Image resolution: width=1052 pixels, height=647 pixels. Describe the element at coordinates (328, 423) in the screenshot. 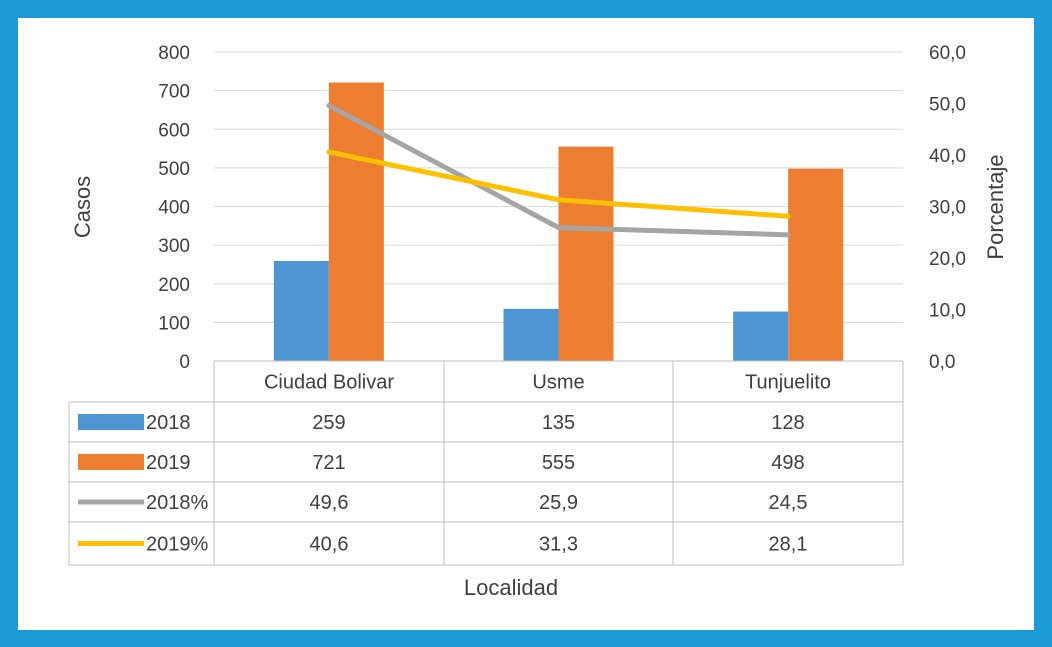

I see `data-label: 259` at that location.